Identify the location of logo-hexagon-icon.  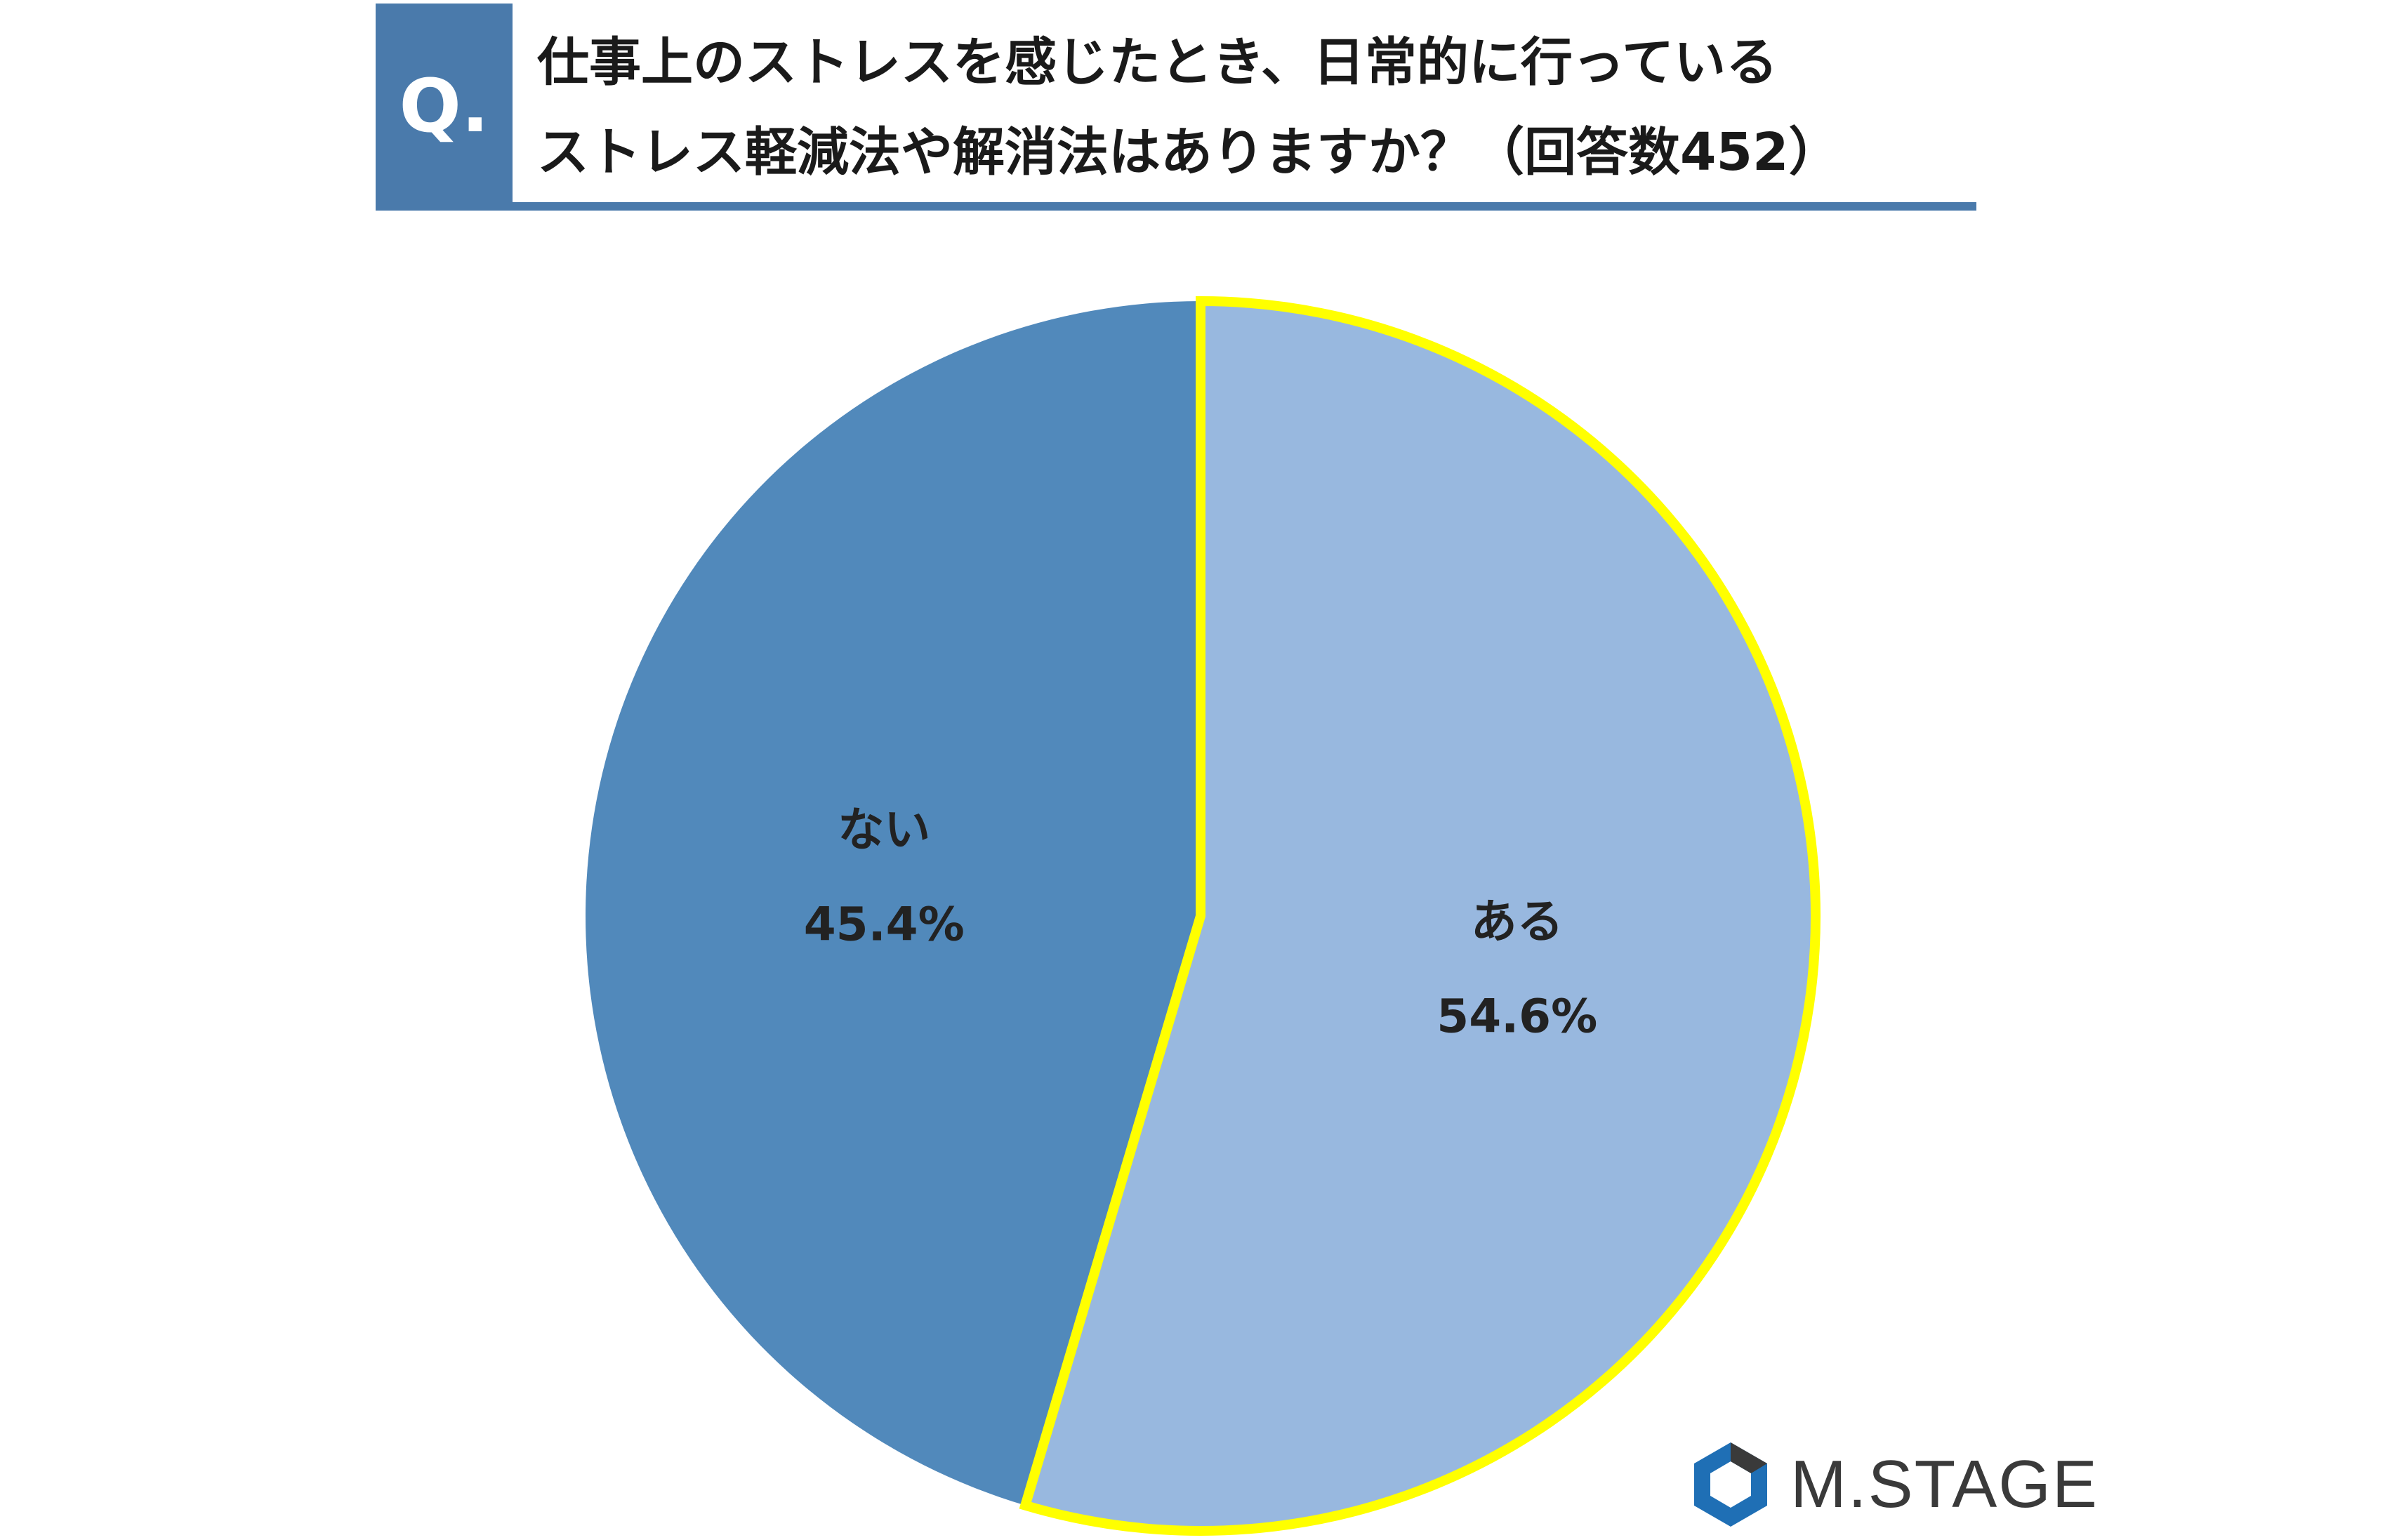
(1730, 1485).